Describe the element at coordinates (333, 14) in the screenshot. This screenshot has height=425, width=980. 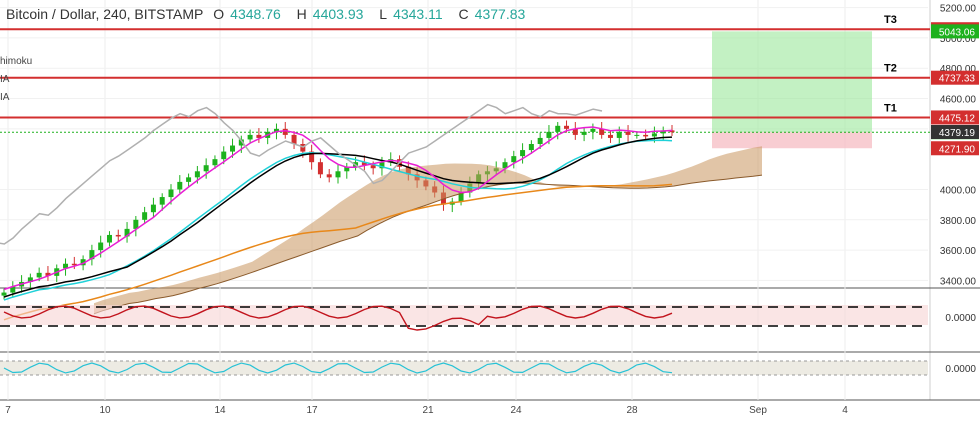
I see `high-value: H 4403.93` at that location.